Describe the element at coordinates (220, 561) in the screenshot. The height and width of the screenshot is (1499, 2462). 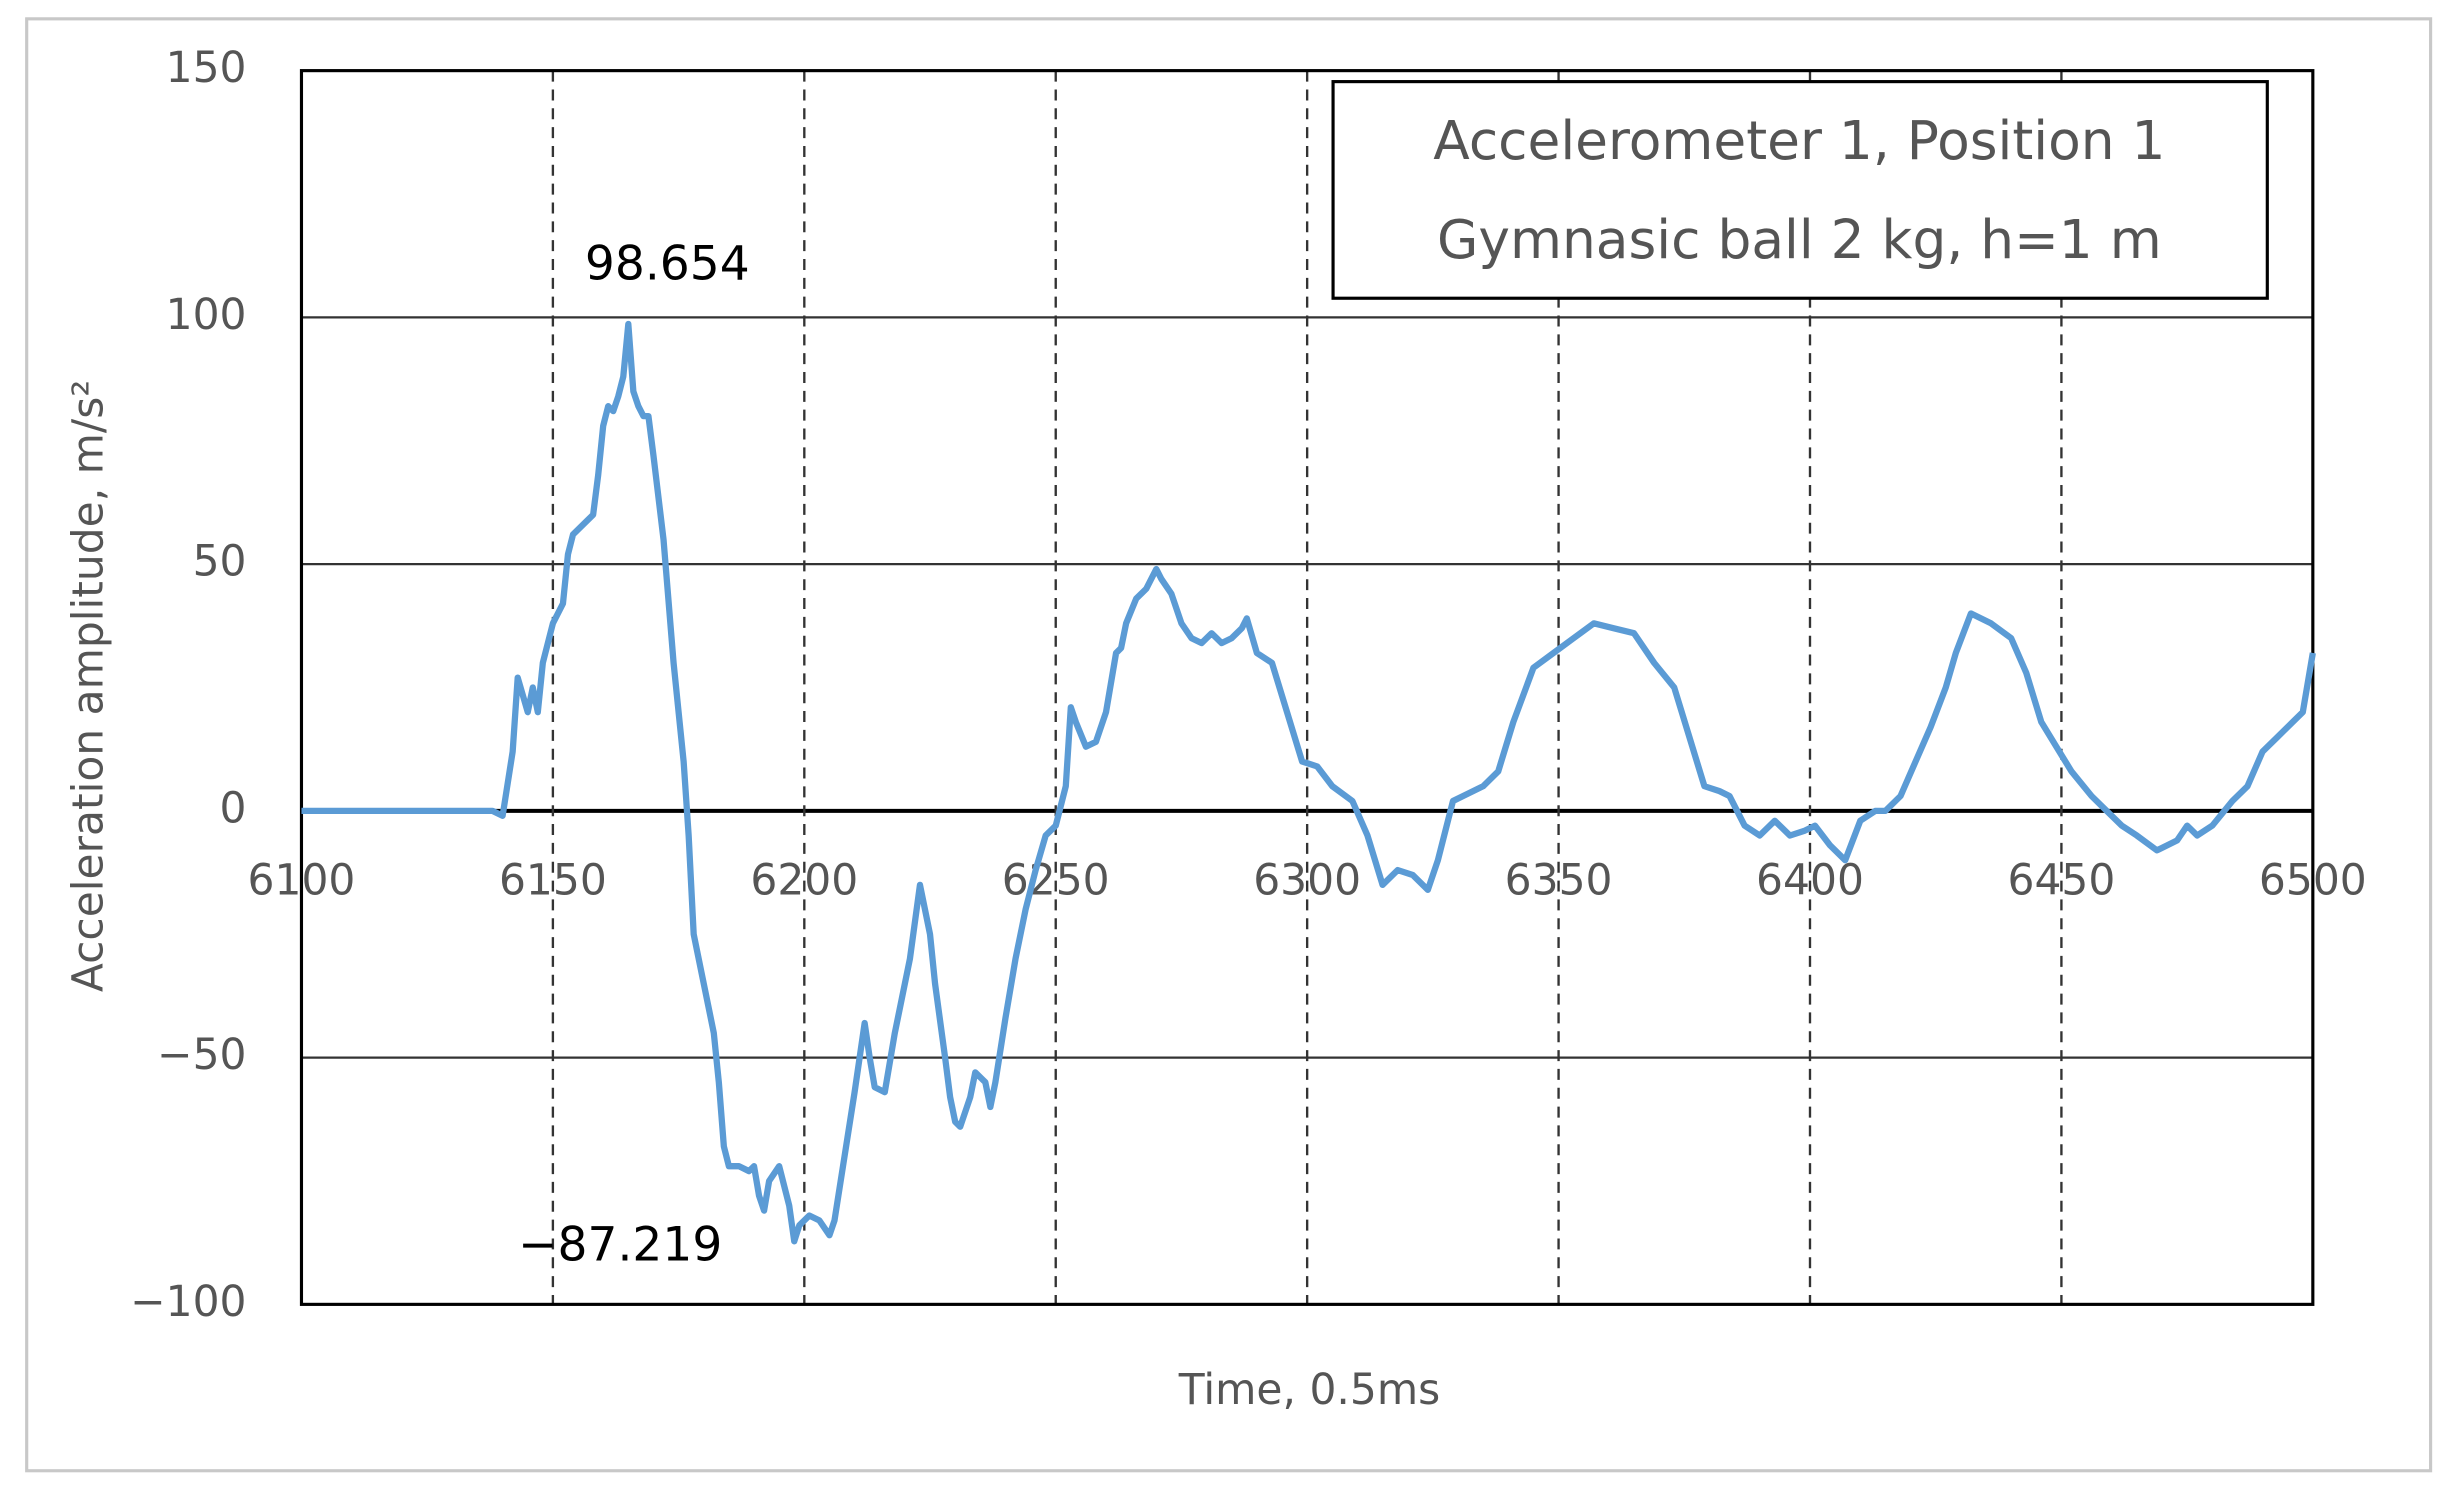
I see `y-tick-label: 50` at that location.